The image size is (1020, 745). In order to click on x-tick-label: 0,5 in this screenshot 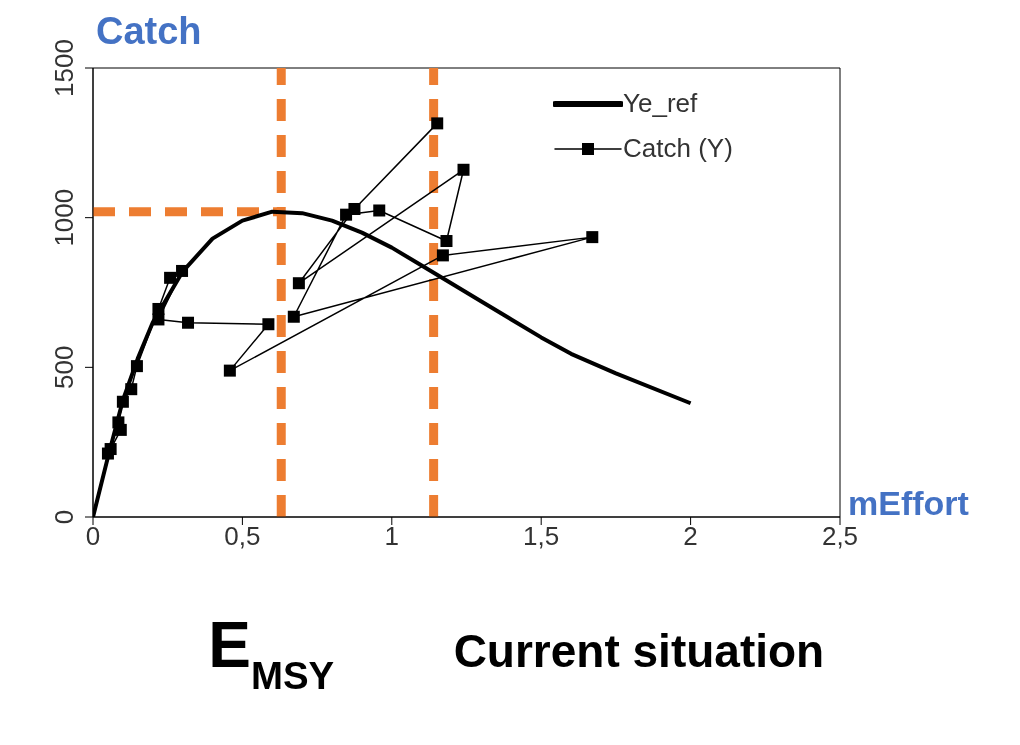, I will do `click(242, 536)`.